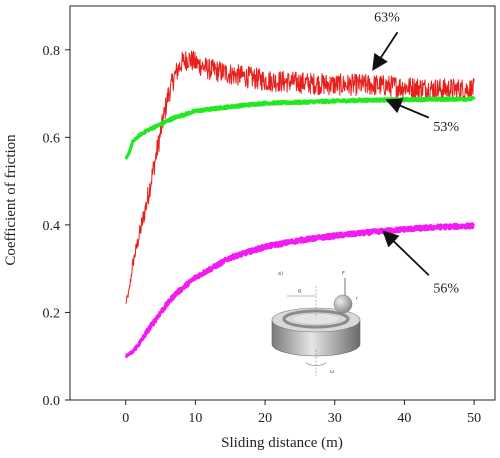 Image resolution: width=500 pixels, height=458 pixels. I want to click on rotation-arrow-icon, so click(316, 363).